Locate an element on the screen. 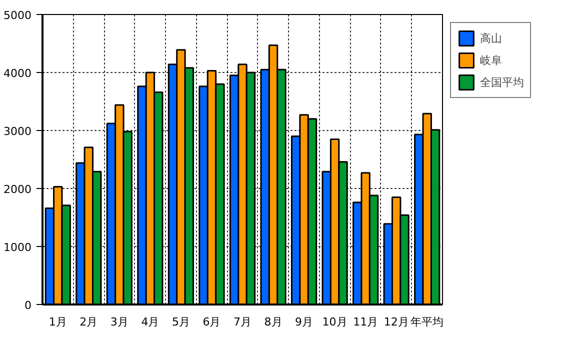  y-tick-label: 0 is located at coordinates (28, 305).